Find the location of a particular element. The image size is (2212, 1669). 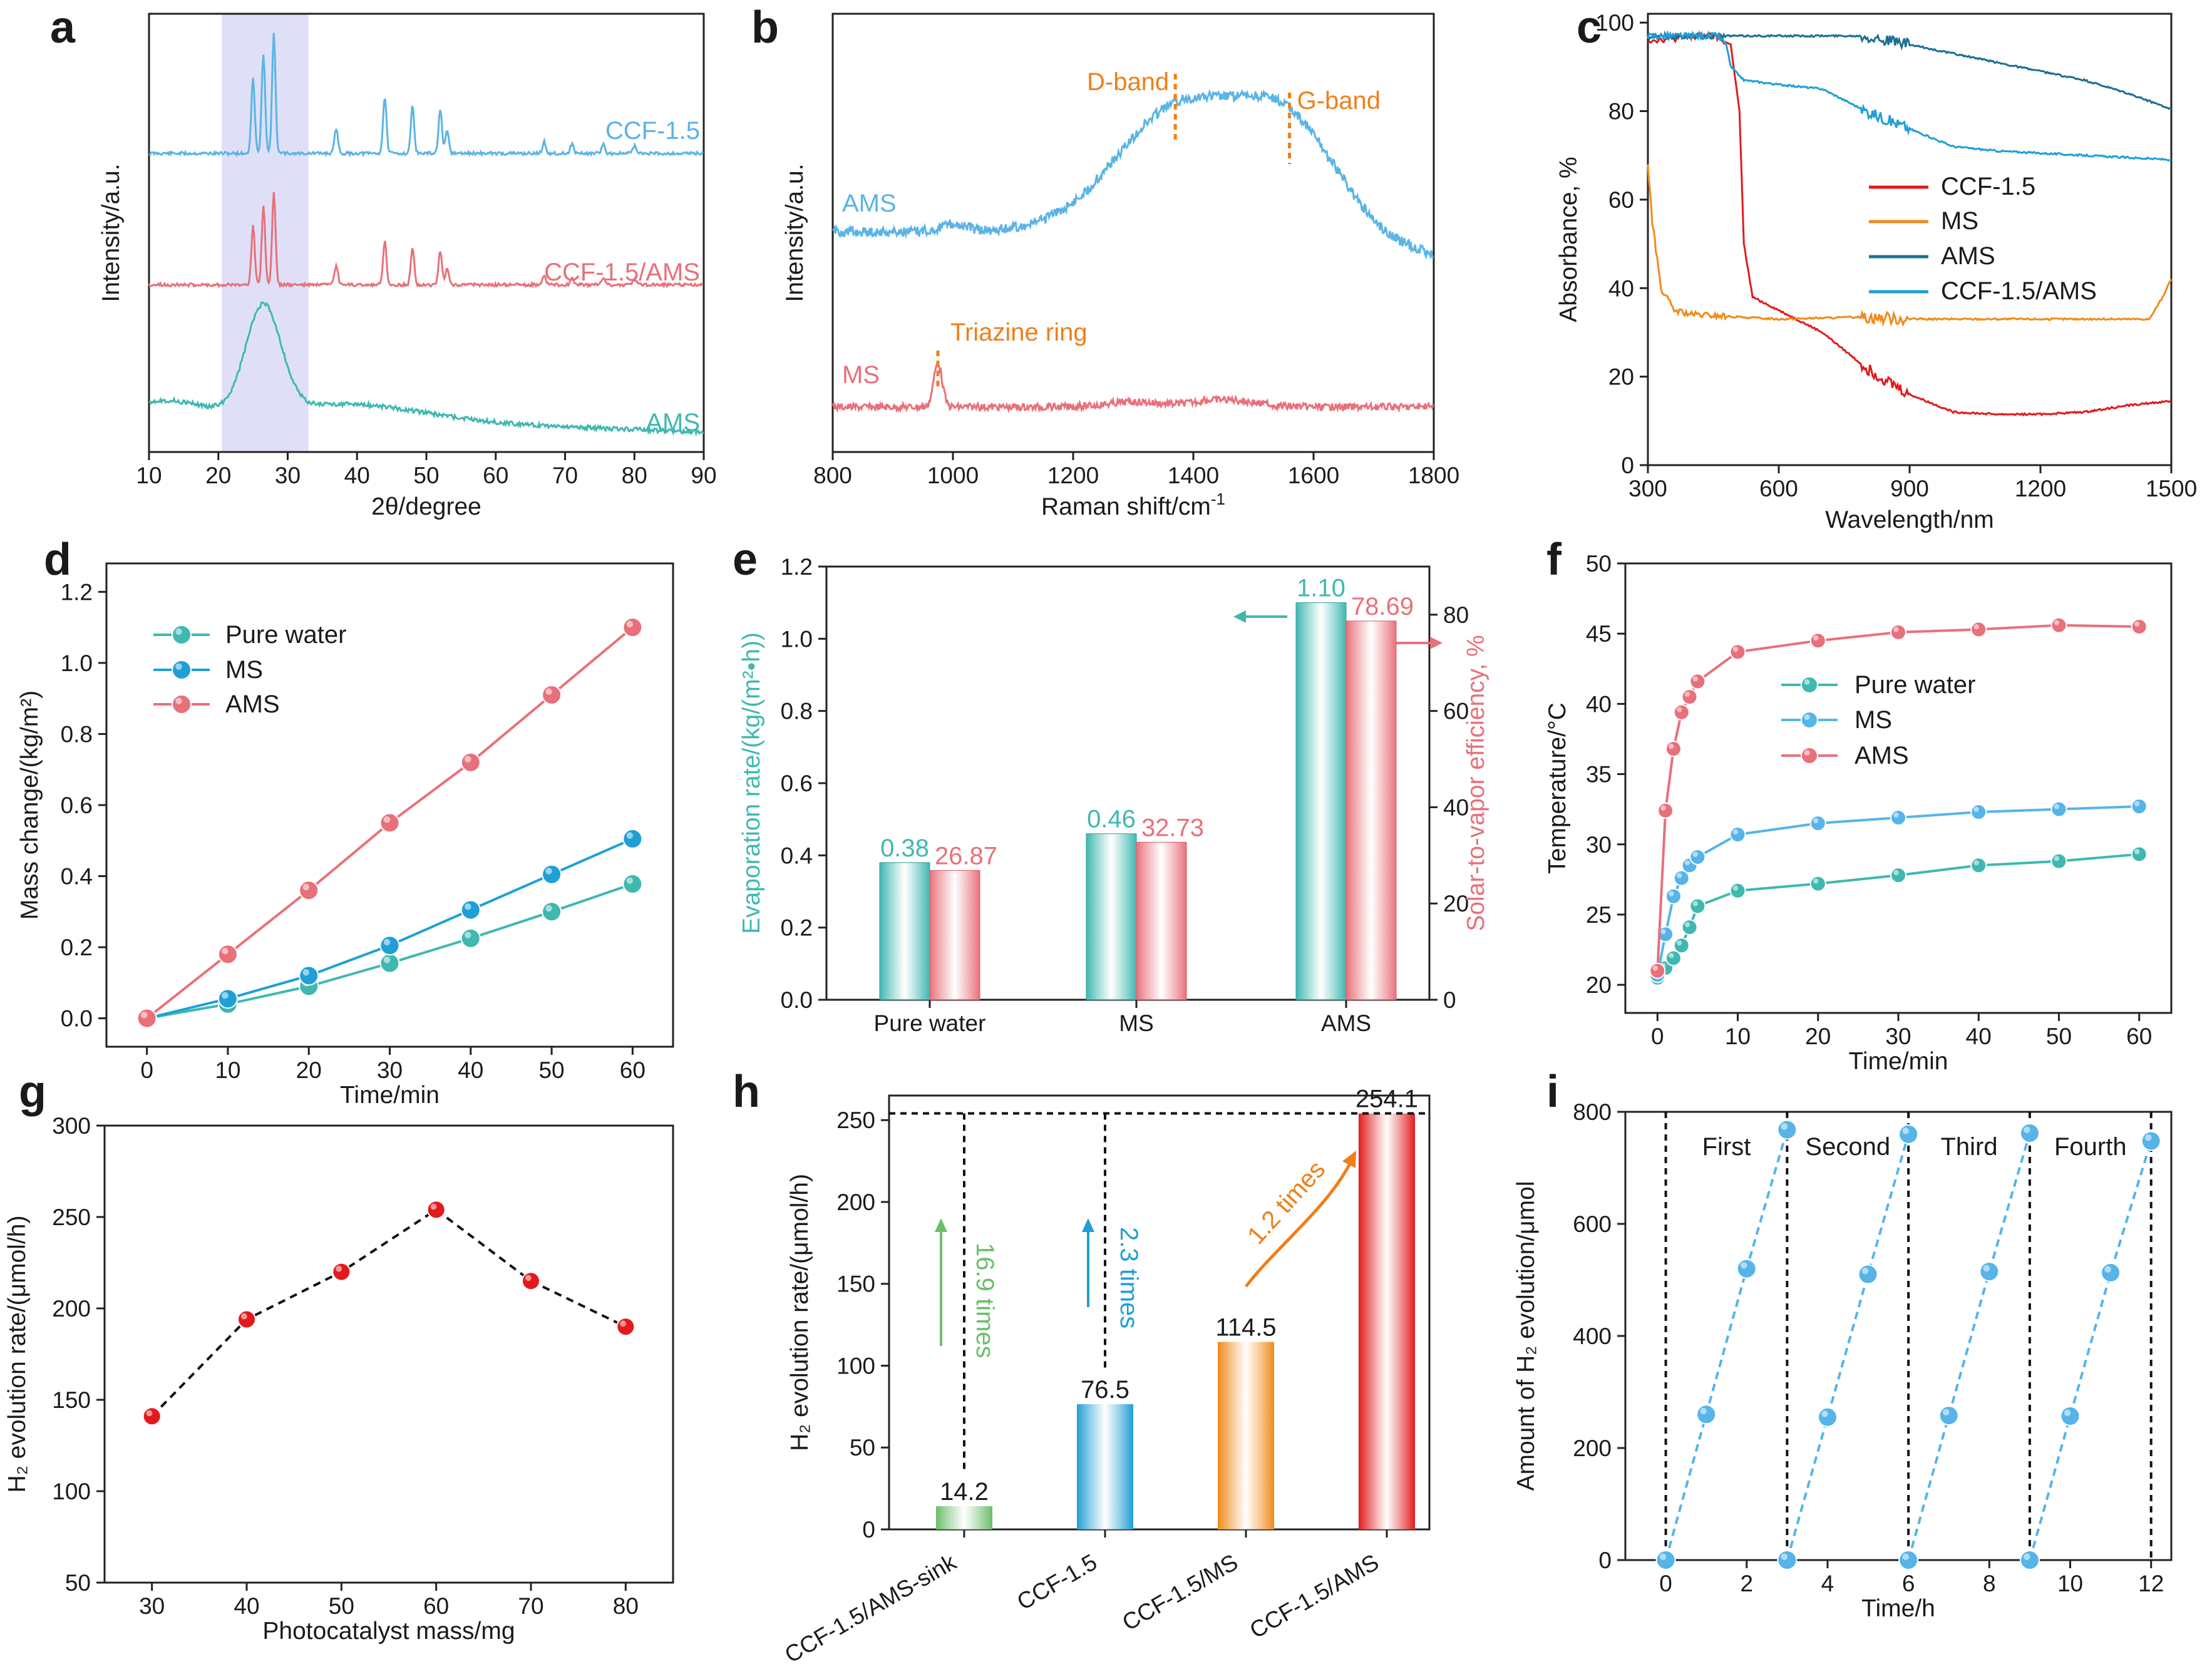

y-tick-label: 800 is located at coordinates (1592, 1112).